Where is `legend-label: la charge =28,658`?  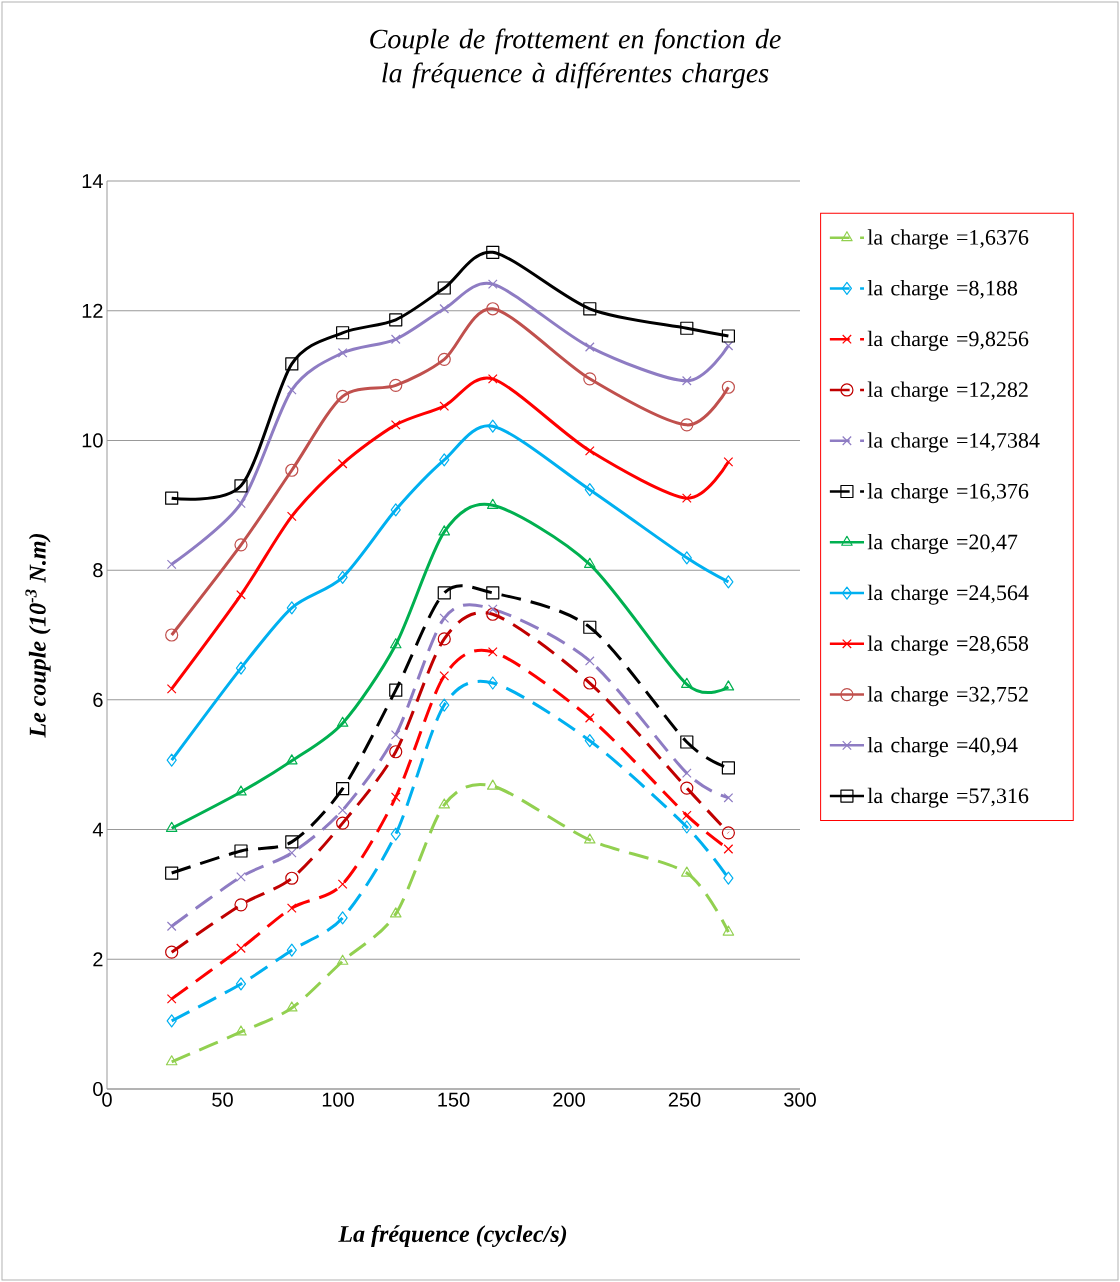 legend-label: la charge =28,658 is located at coordinates (948, 645).